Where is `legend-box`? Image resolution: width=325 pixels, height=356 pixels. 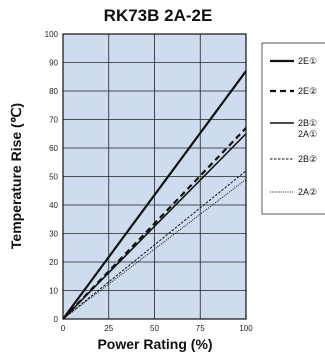
legend-box is located at coordinates (293, 128).